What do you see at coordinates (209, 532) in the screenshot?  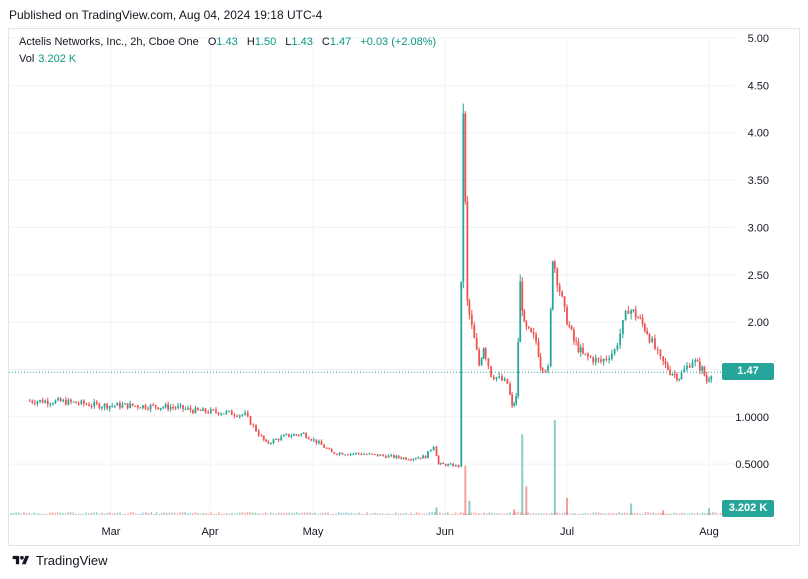 I see `x-tick-label: Apr` at bounding box center [209, 532].